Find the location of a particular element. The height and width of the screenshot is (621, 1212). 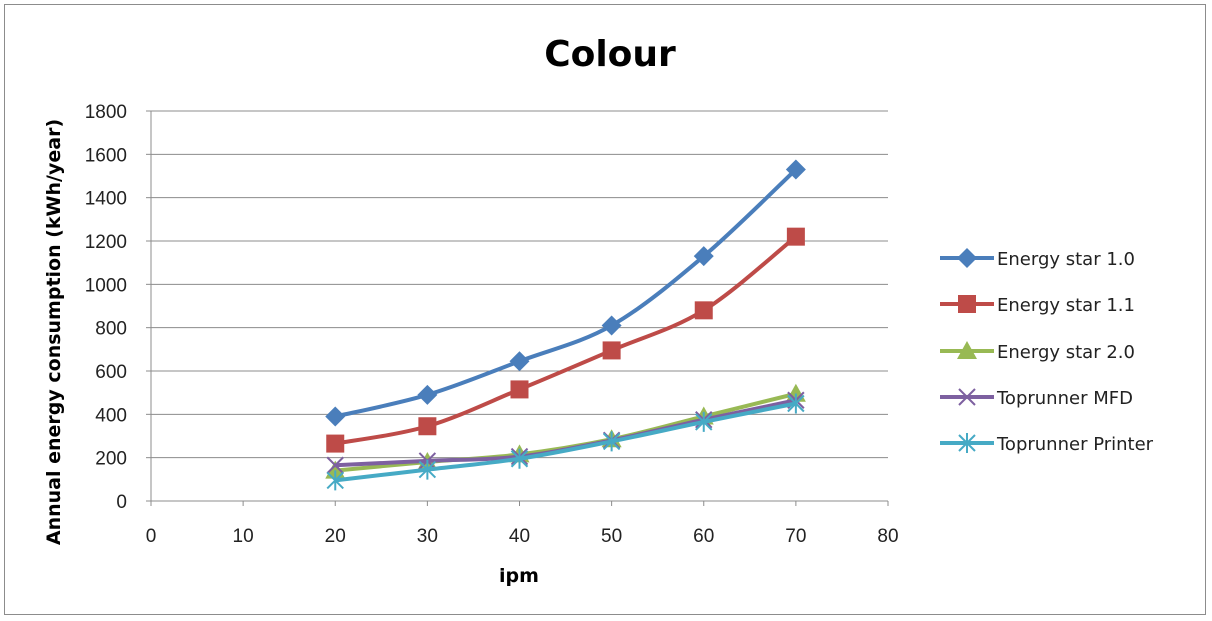

y-axis-label: Annual energy consumption (kWh/year) is located at coordinates (54, 332).